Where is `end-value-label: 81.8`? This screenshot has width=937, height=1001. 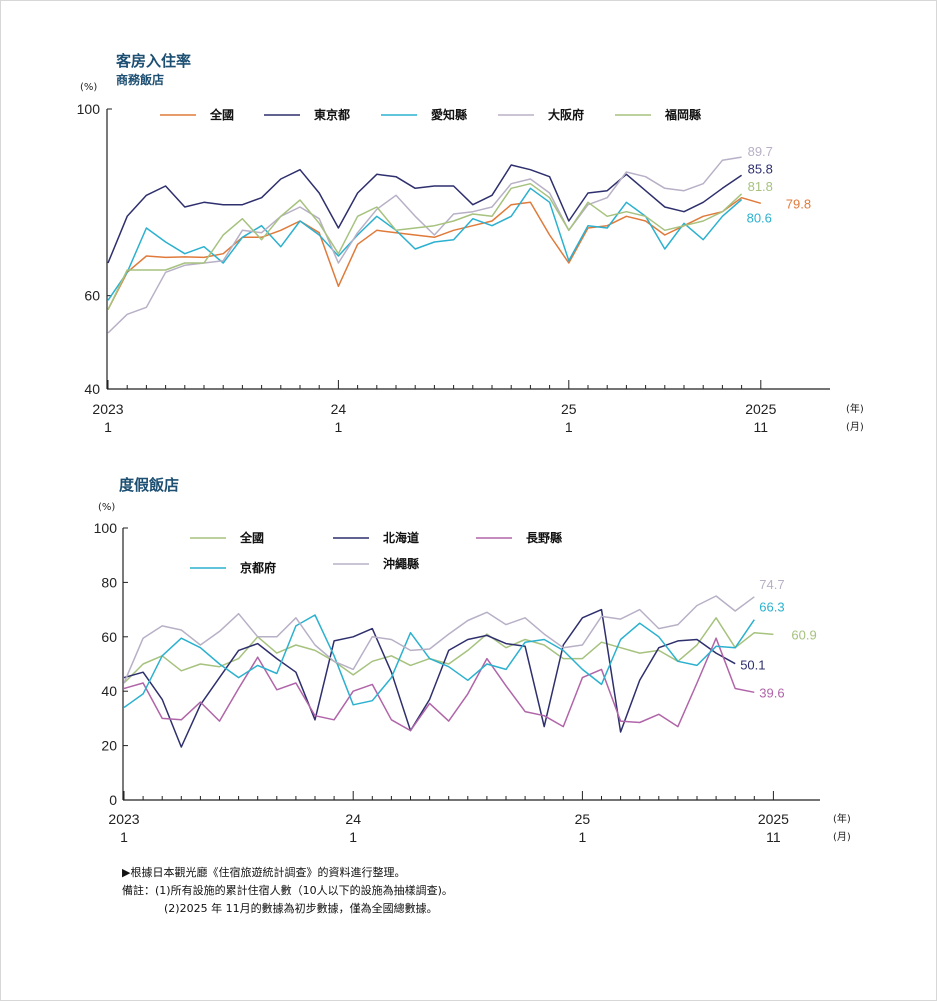
end-value-label: 81.8 is located at coordinates (760, 186).